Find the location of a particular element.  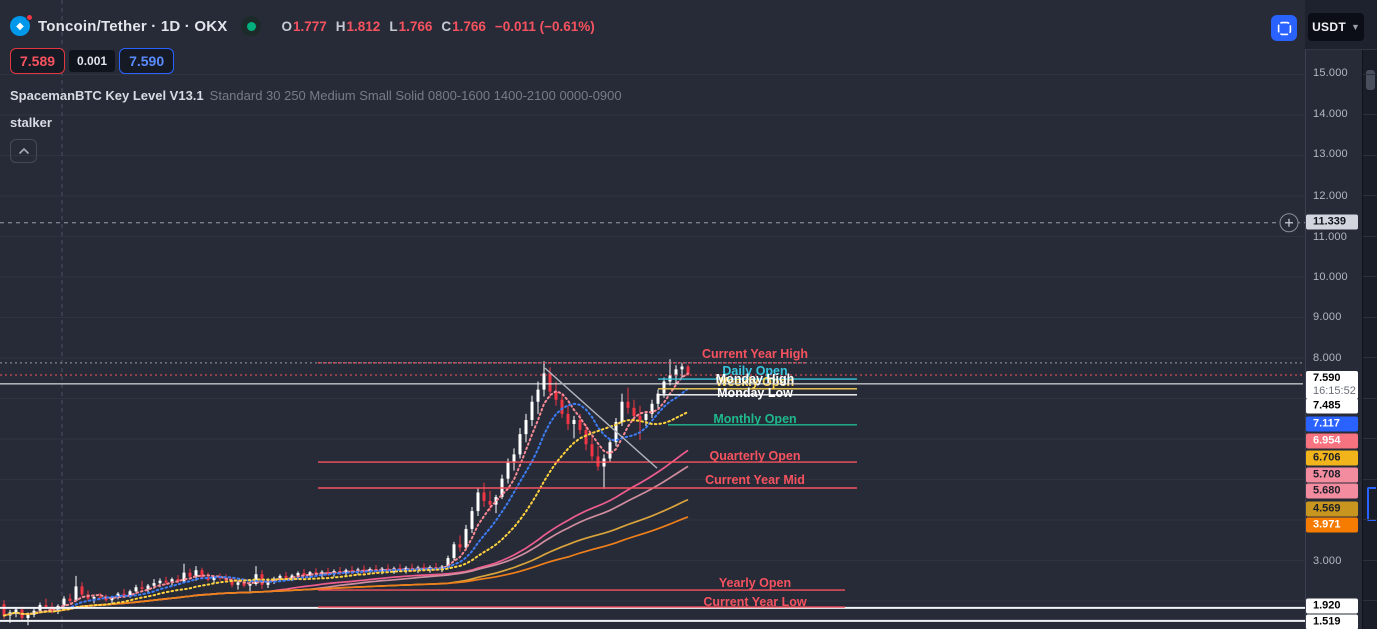

scrollbar-blue-marker is located at coordinates (1371, 504).